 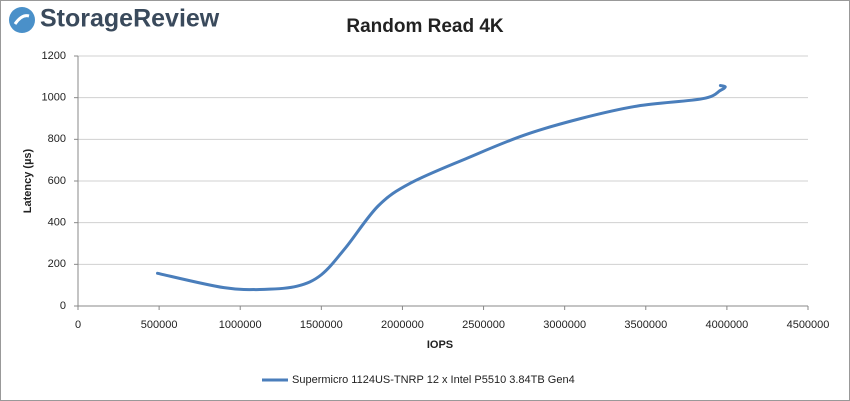 What do you see at coordinates (57, 223) in the screenshot?
I see `y-tick-label: 400` at bounding box center [57, 223].